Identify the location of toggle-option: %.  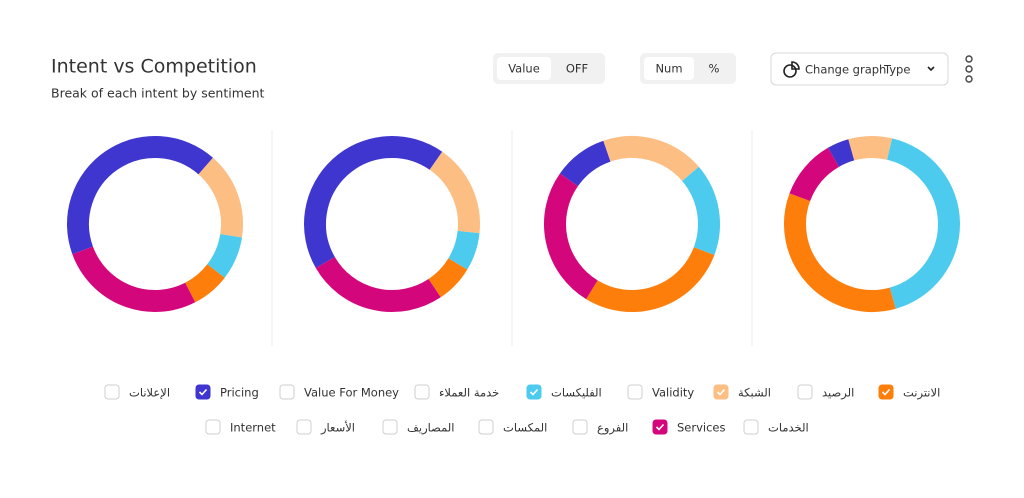
(714, 69).